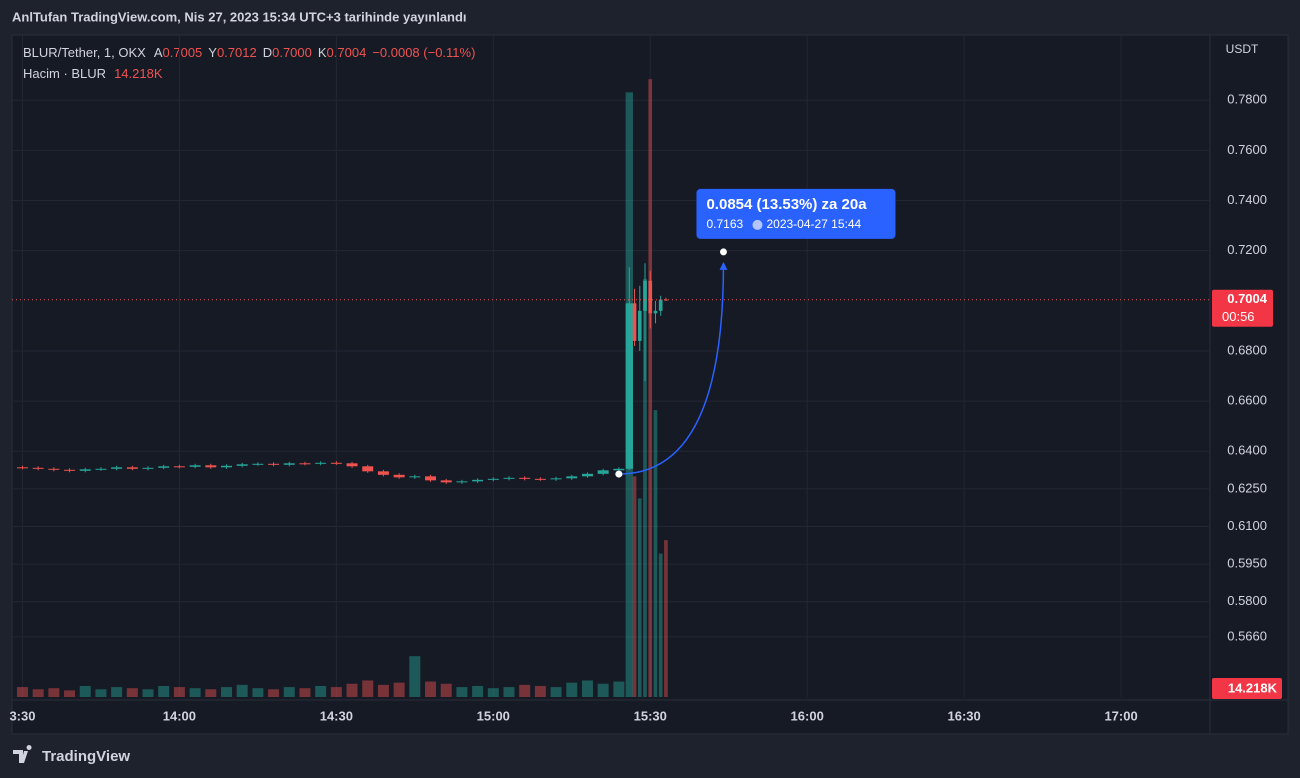 This screenshot has width=1300, height=778. I want to click on y-tick-label: 0.6100, so click(1247, 525).